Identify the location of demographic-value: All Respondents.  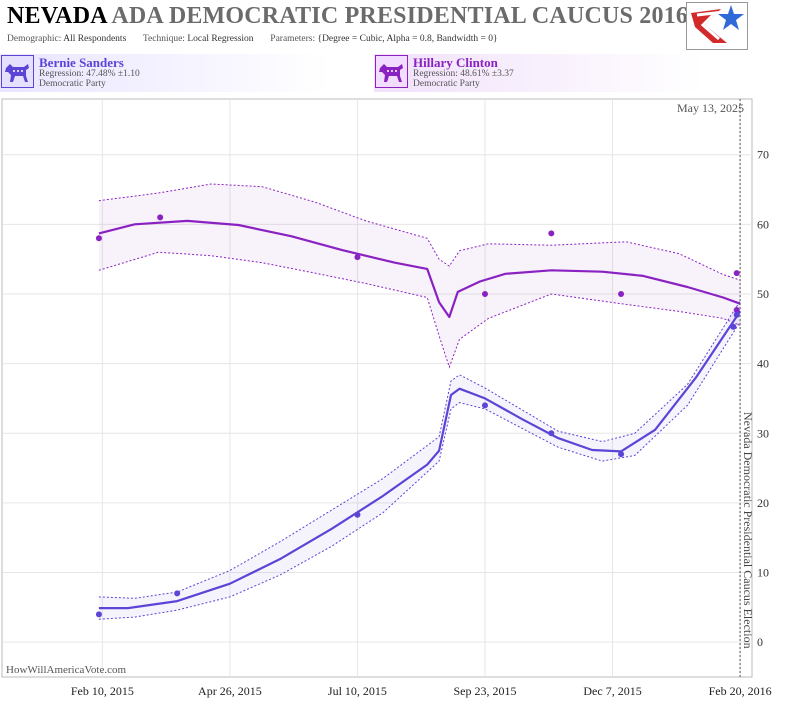
(95, 39).